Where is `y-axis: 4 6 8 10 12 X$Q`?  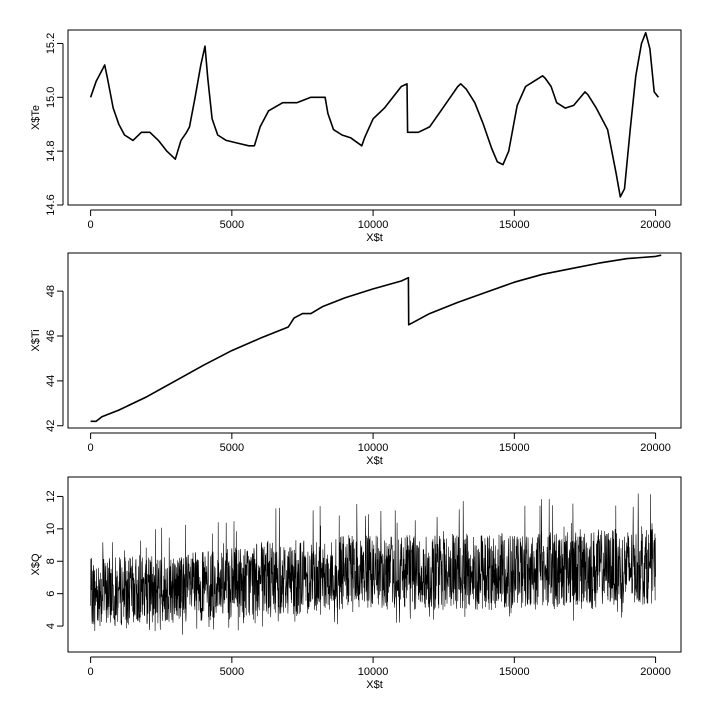
y-axis: 4 6 8 10 12 X$Q is located at coordinates (47, 559).